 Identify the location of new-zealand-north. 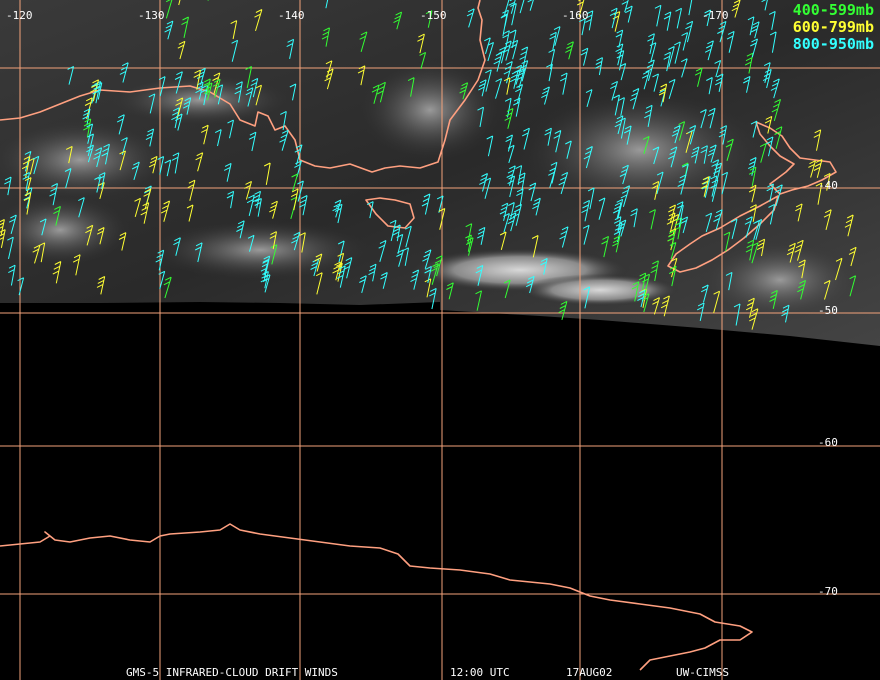
(796, 158).